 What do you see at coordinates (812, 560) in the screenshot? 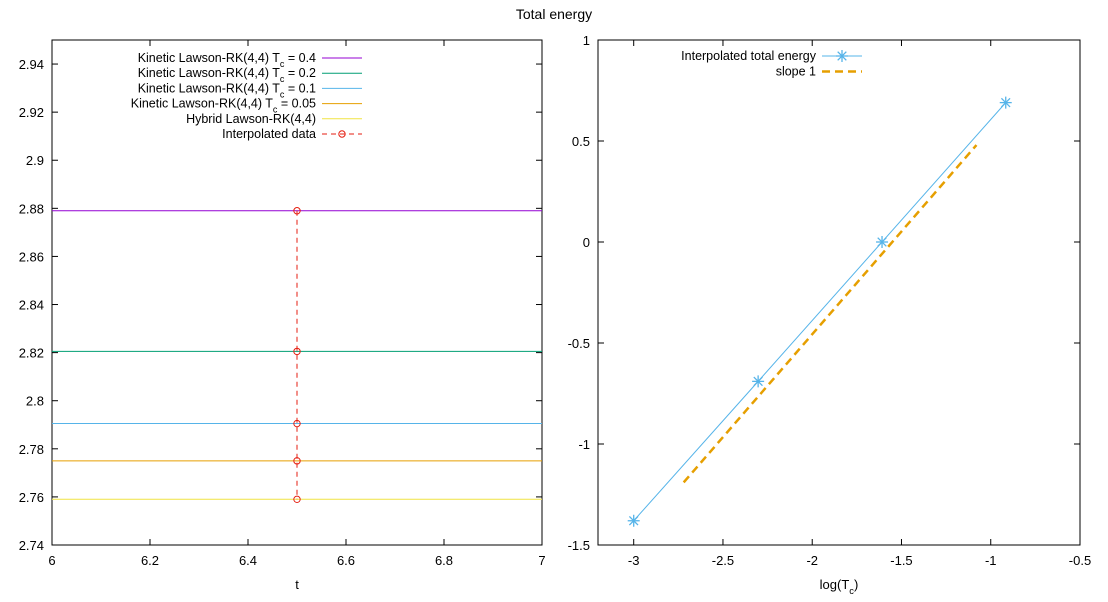
I see `x-tick-label: -2` at bounding box center [812, 560].